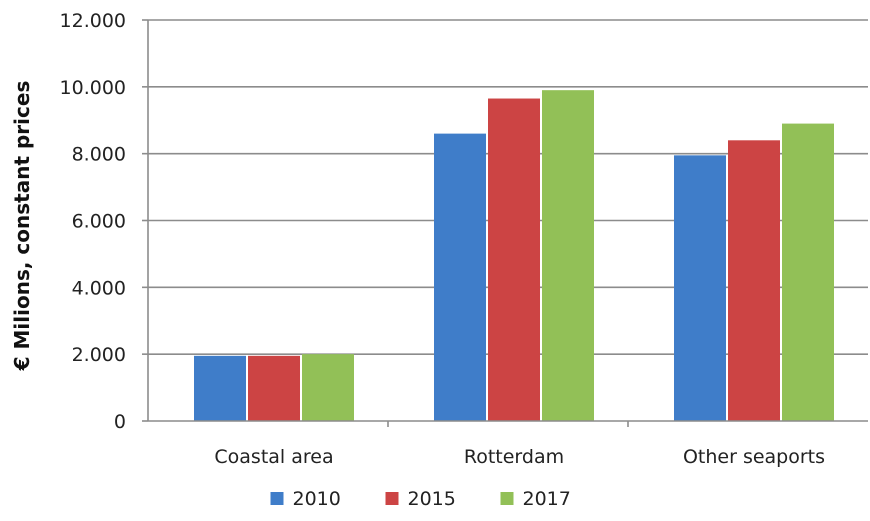 This screenshot has height=521, width=870. Describe the element at coordinates (317, 499) in the screenshot. I see `legend-label-2010: 2010` at that location.